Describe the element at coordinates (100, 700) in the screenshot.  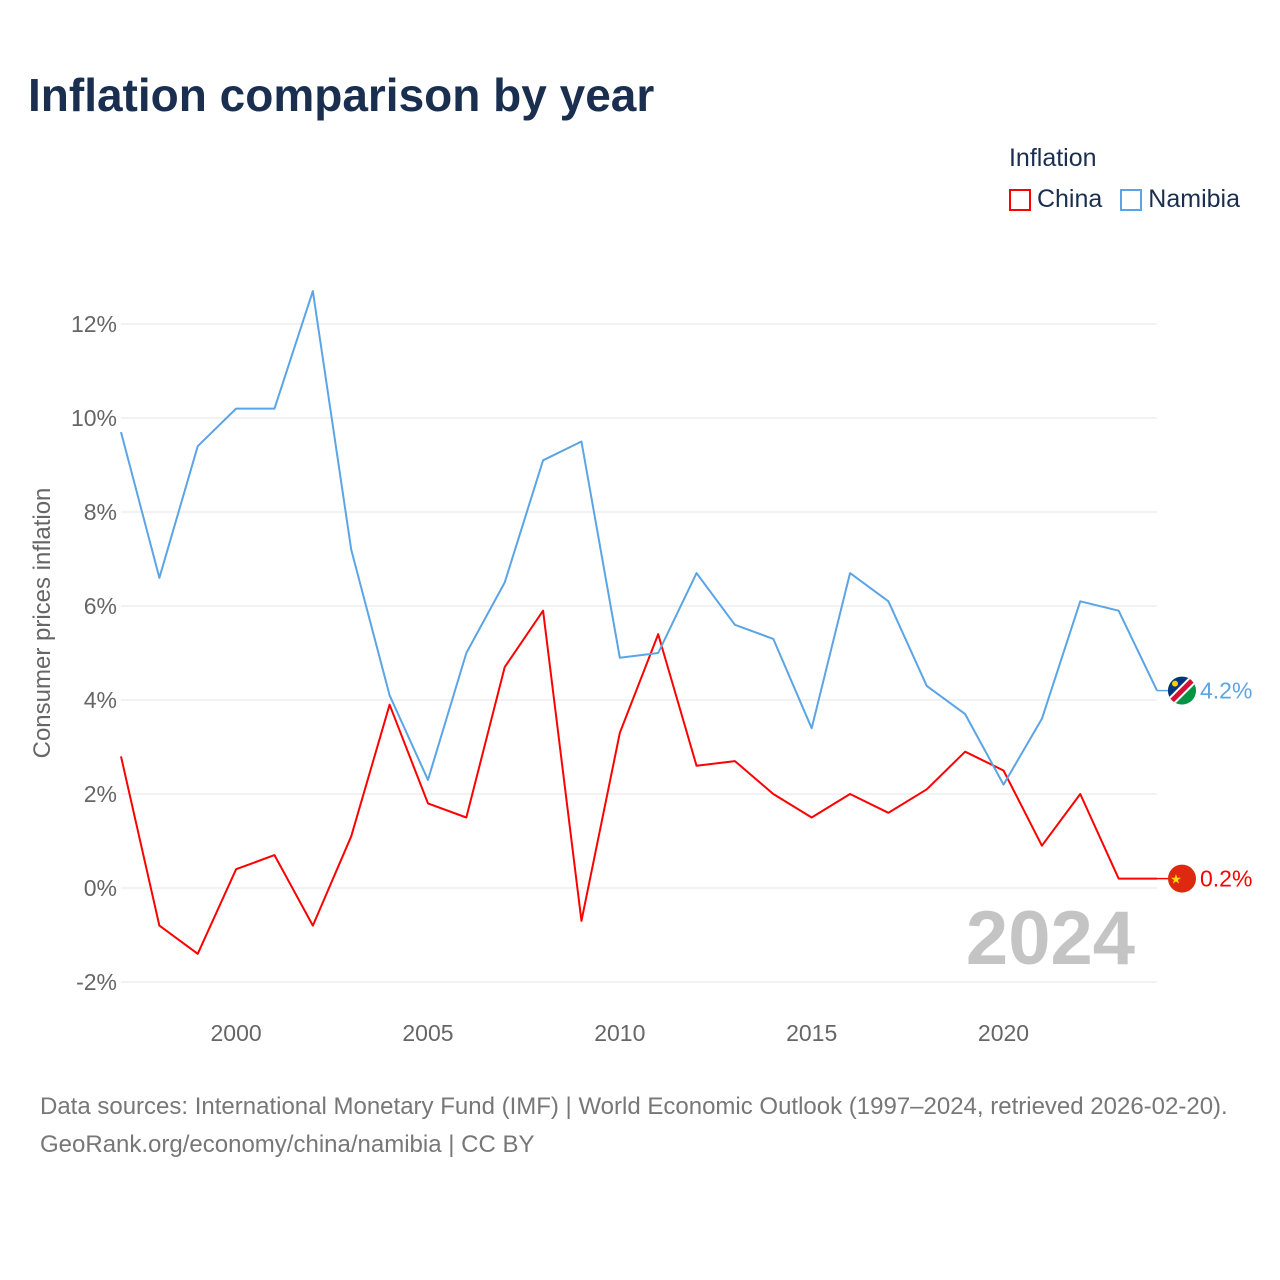
I see `y-tick-label: 4%` at that location.